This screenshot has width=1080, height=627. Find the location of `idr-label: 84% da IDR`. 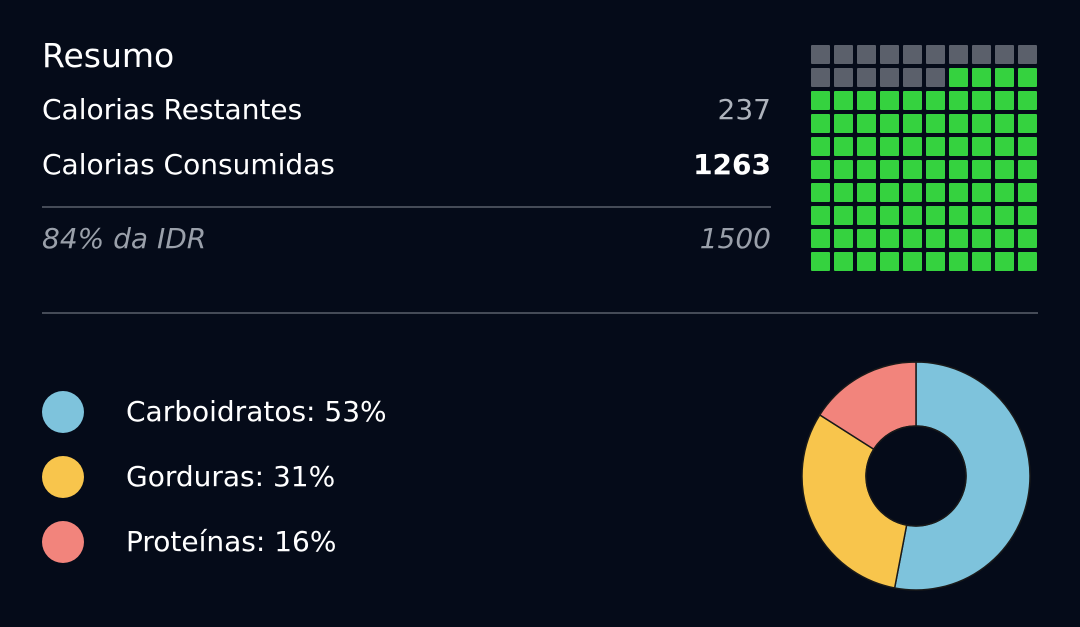

idr-label: 84% da IDR is located at coordinates (124, 238).